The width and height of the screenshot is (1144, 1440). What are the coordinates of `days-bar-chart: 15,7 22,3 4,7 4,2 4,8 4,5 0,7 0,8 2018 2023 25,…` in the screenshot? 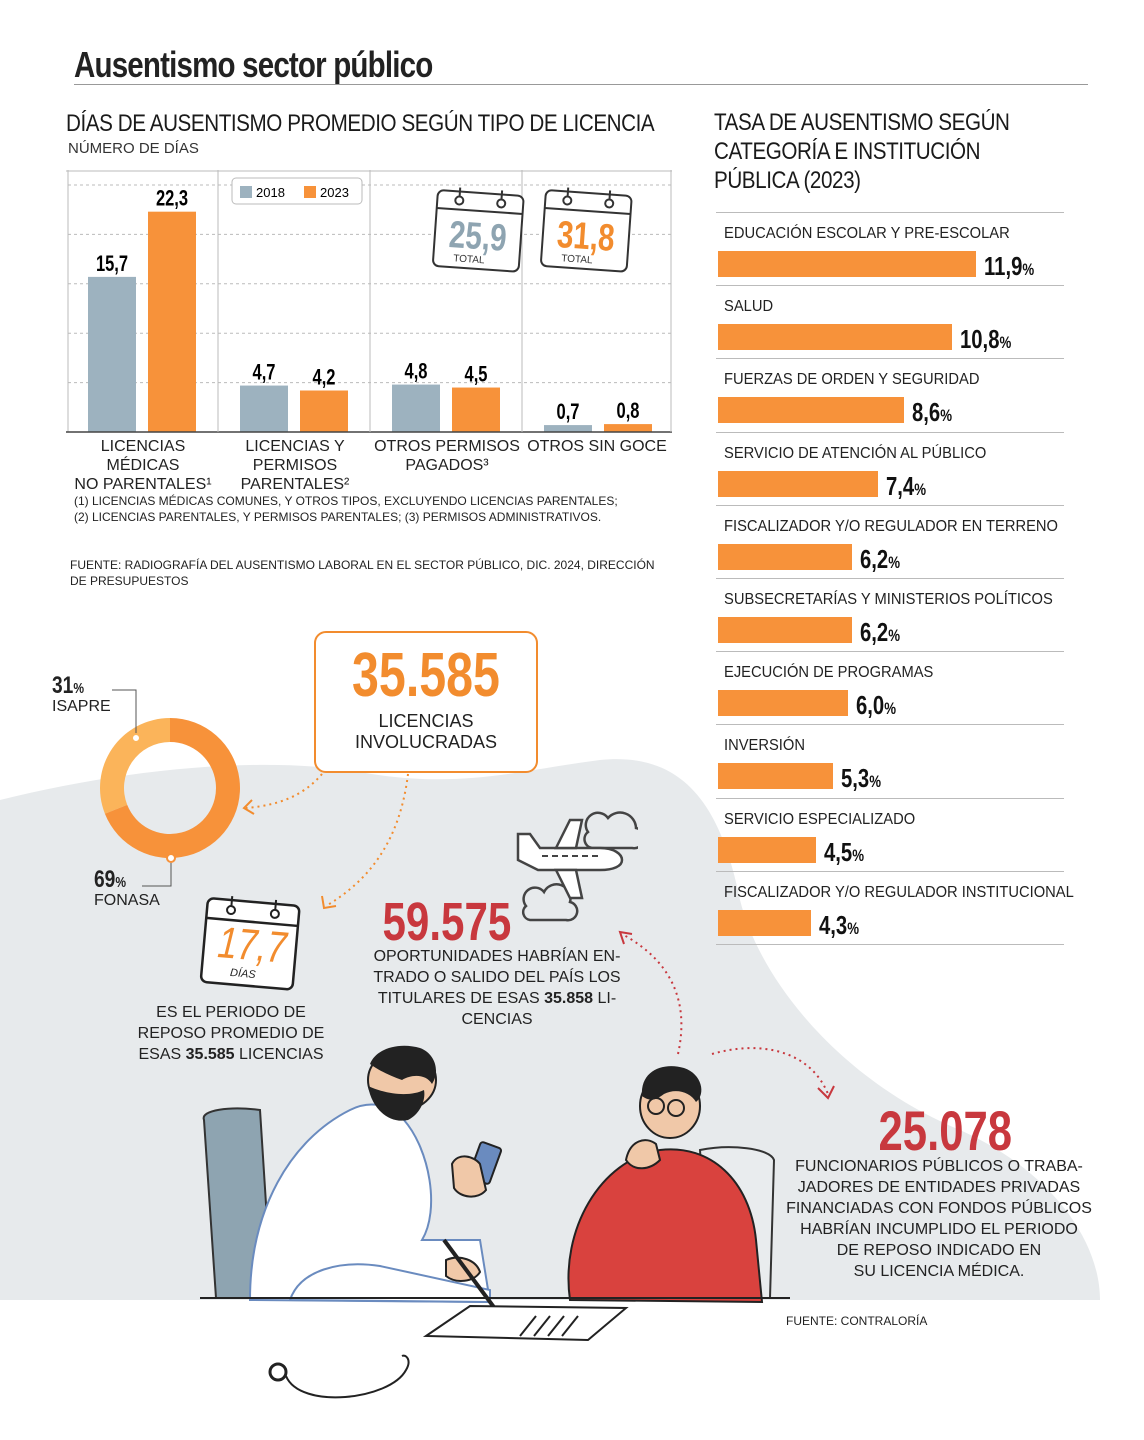 It's located at (369, 301).